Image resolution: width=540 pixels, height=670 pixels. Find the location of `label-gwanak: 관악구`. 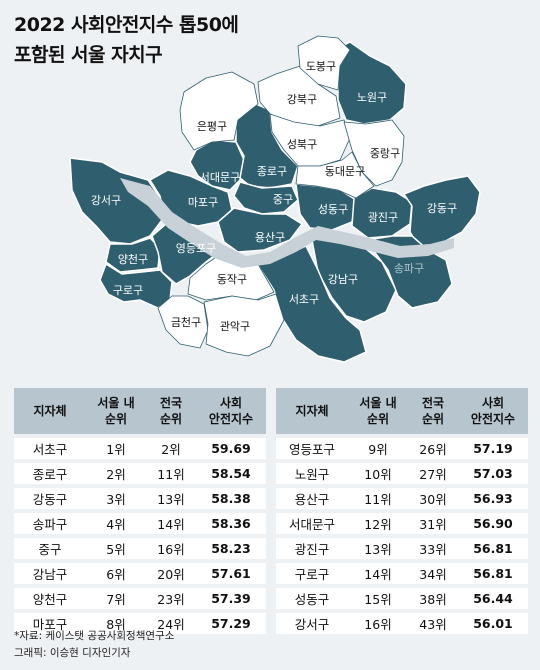

label-gwanak: 관악구 is located at coordinates (235, 326).